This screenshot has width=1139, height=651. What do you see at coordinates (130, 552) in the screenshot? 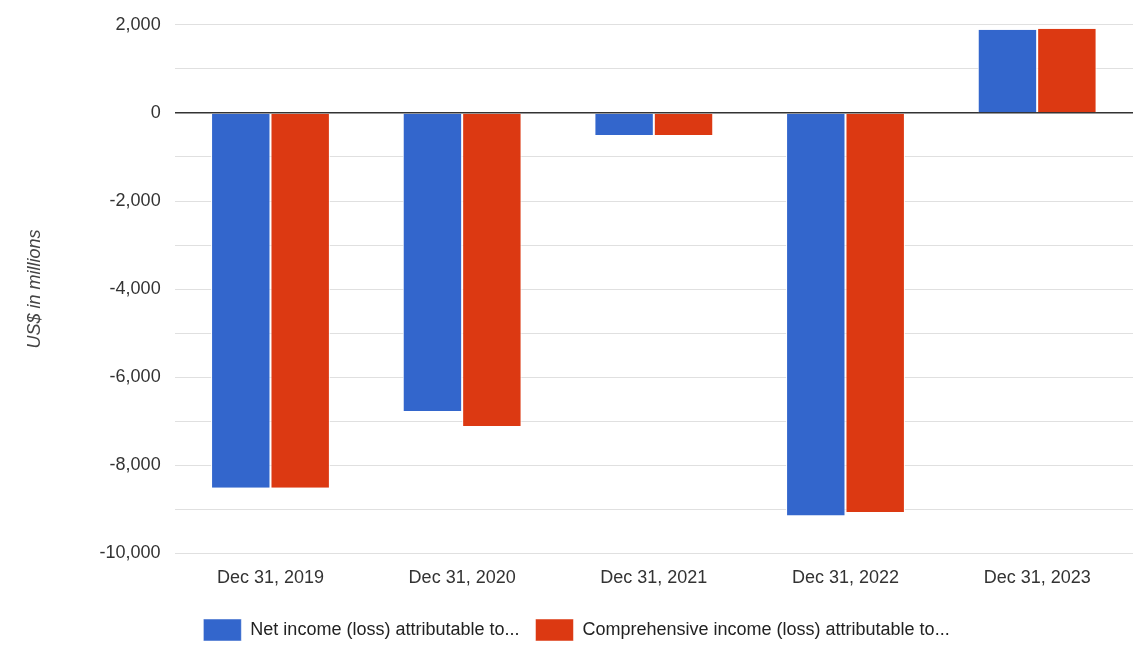
I see `y-tick-label: -10,000` at bounding box center [130, 552].